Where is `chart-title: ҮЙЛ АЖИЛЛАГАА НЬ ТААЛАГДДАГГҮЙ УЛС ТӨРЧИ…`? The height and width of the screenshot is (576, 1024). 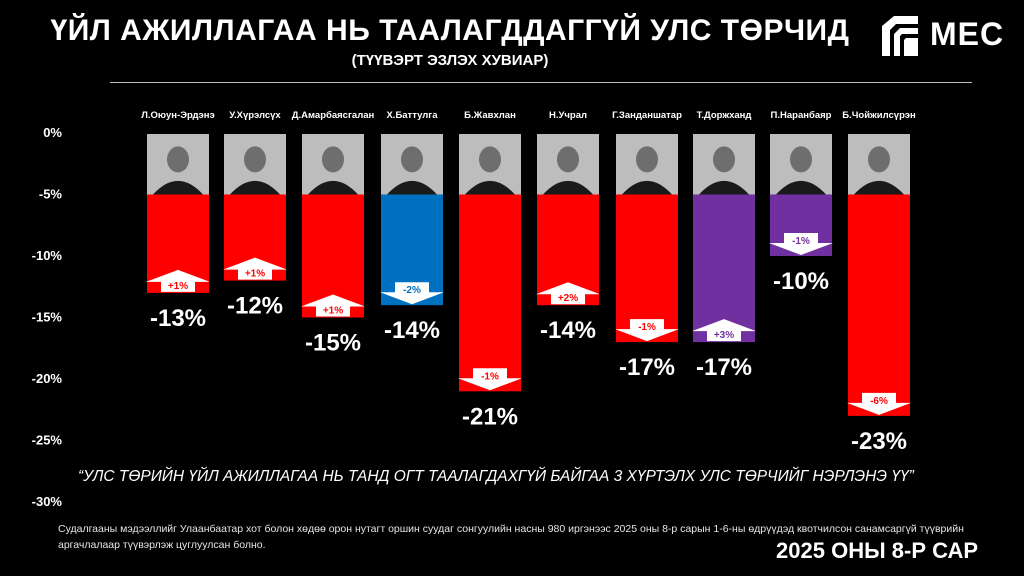 chart-title: ҮЙЛ АЖИЛЛАГАА НЬ ТААЛАГДДАГГҮЙ УЛС ТӨРЧИ… is located at coordinates (450, 30).